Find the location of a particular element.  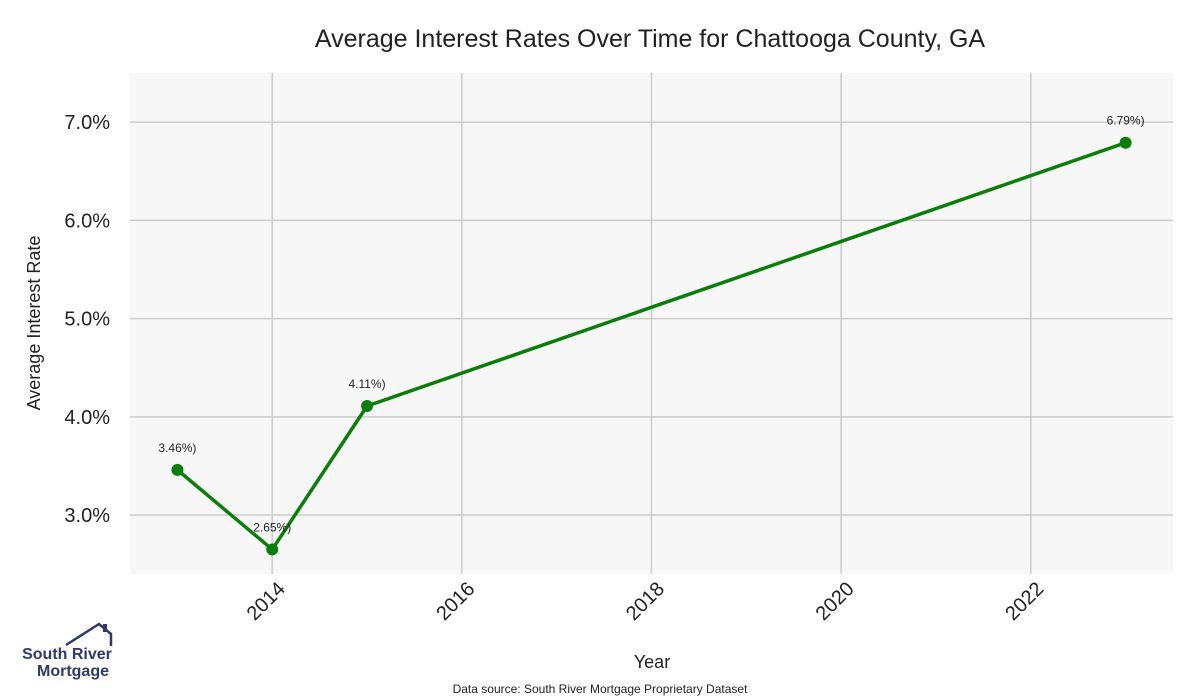

data-label: 4.11%) is located at coordinates (366, 384).